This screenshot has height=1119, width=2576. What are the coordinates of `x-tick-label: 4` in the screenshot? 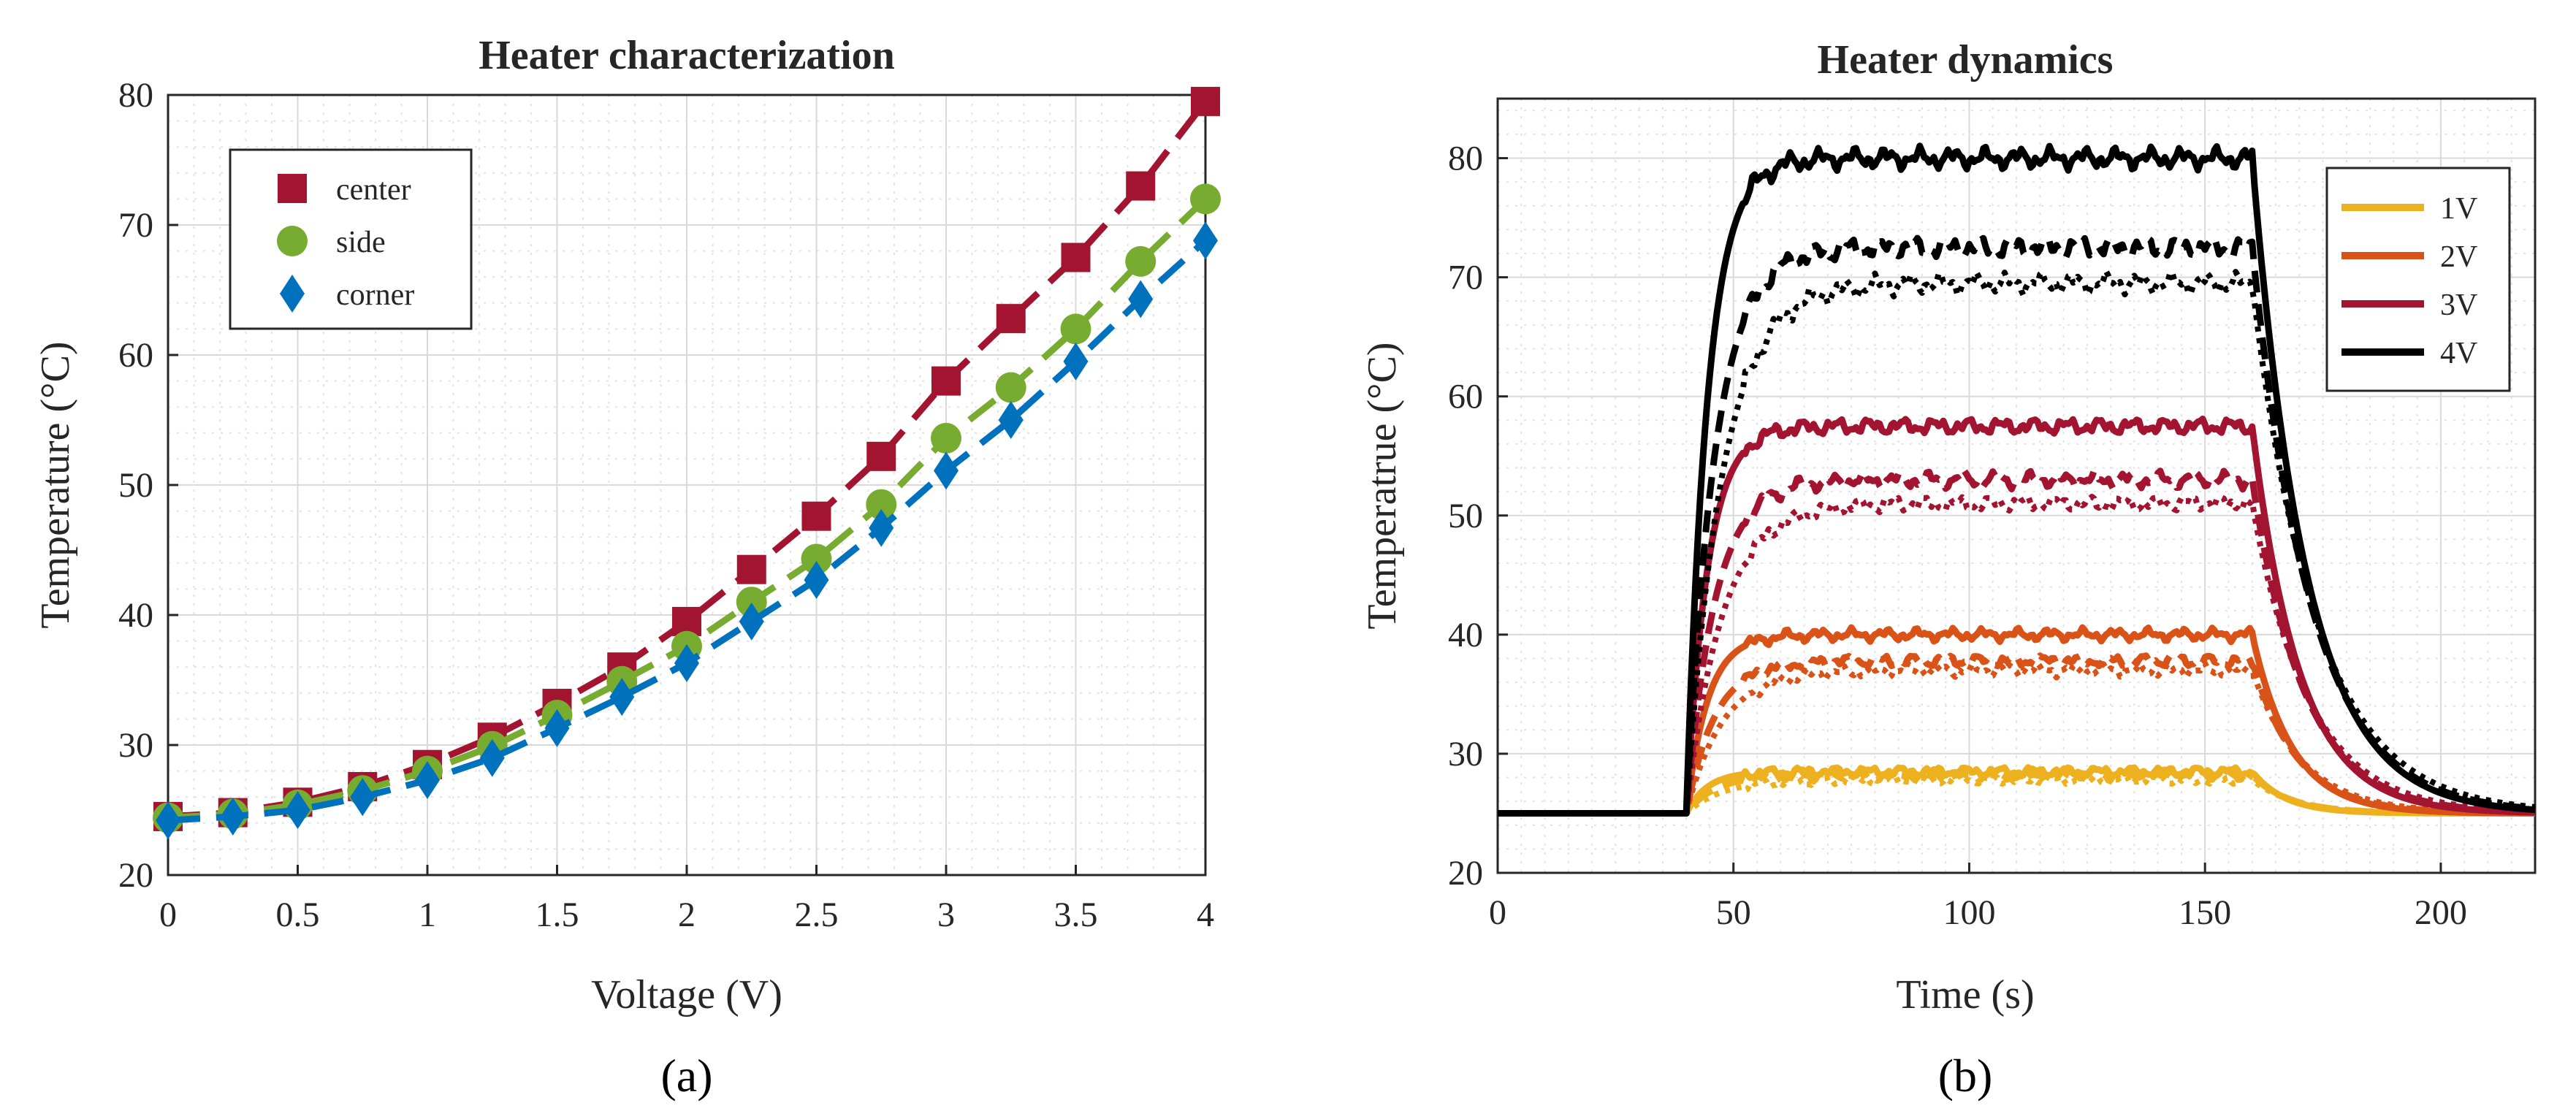 It's located at (1205, 915).